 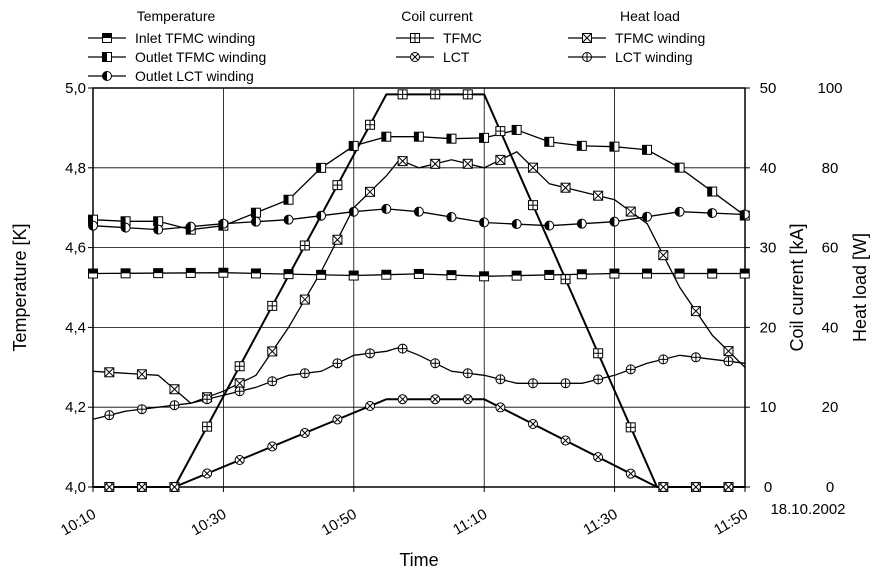 What do you see at coordinates (176, 16) in the screenshot?
I see `legend-group-title: Temperature` at bounding box center [176, 16].